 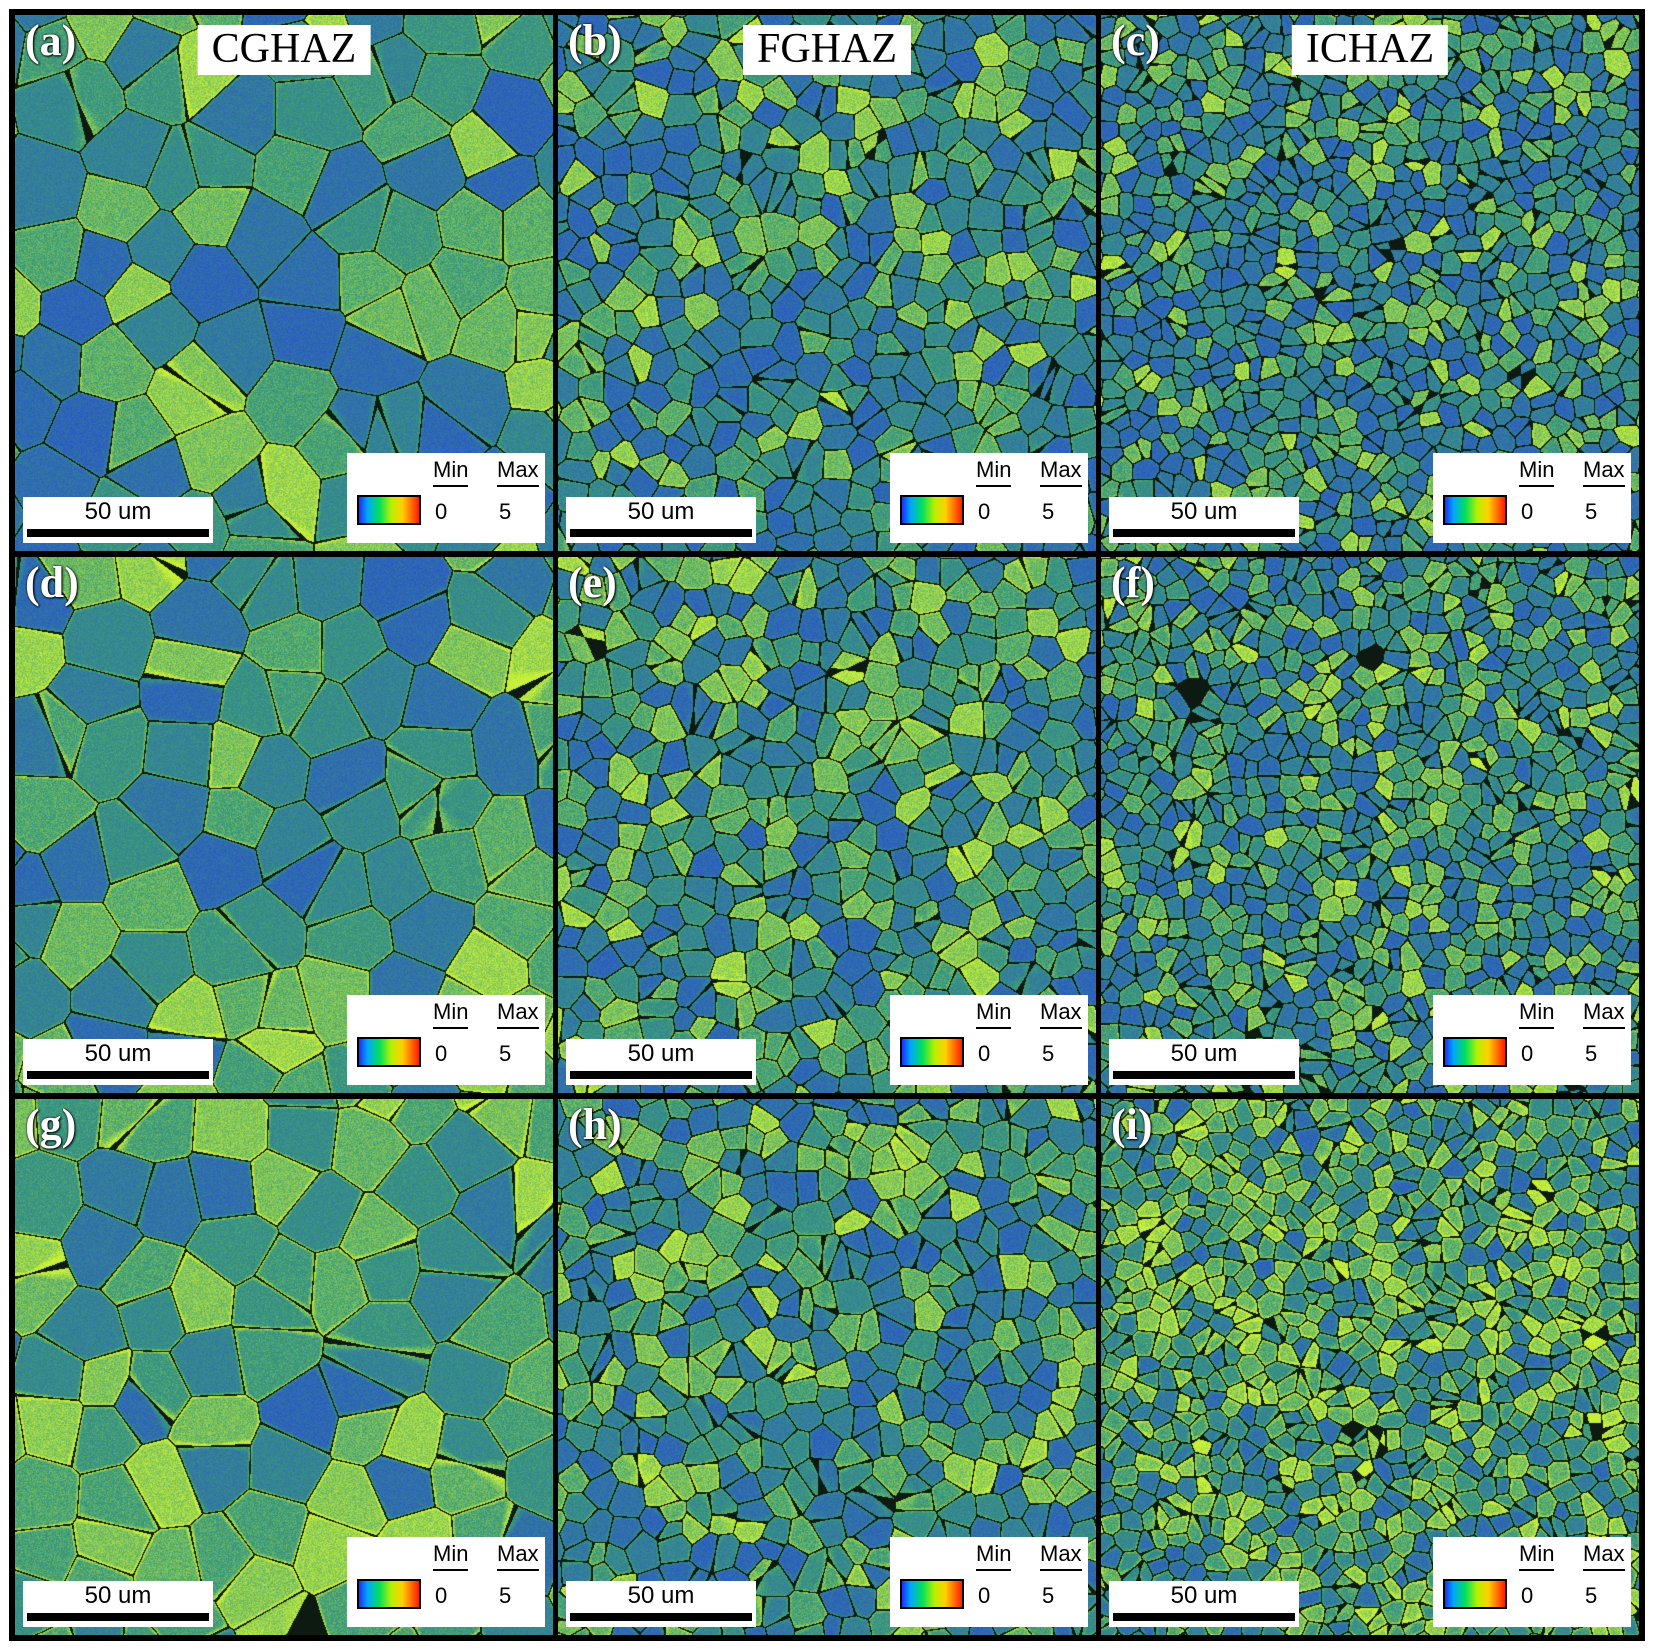 What do you see at coordinates (51, 40) in the screenshot?
I see `panel-letter-a: (a)` at bounding box center [51, 40].